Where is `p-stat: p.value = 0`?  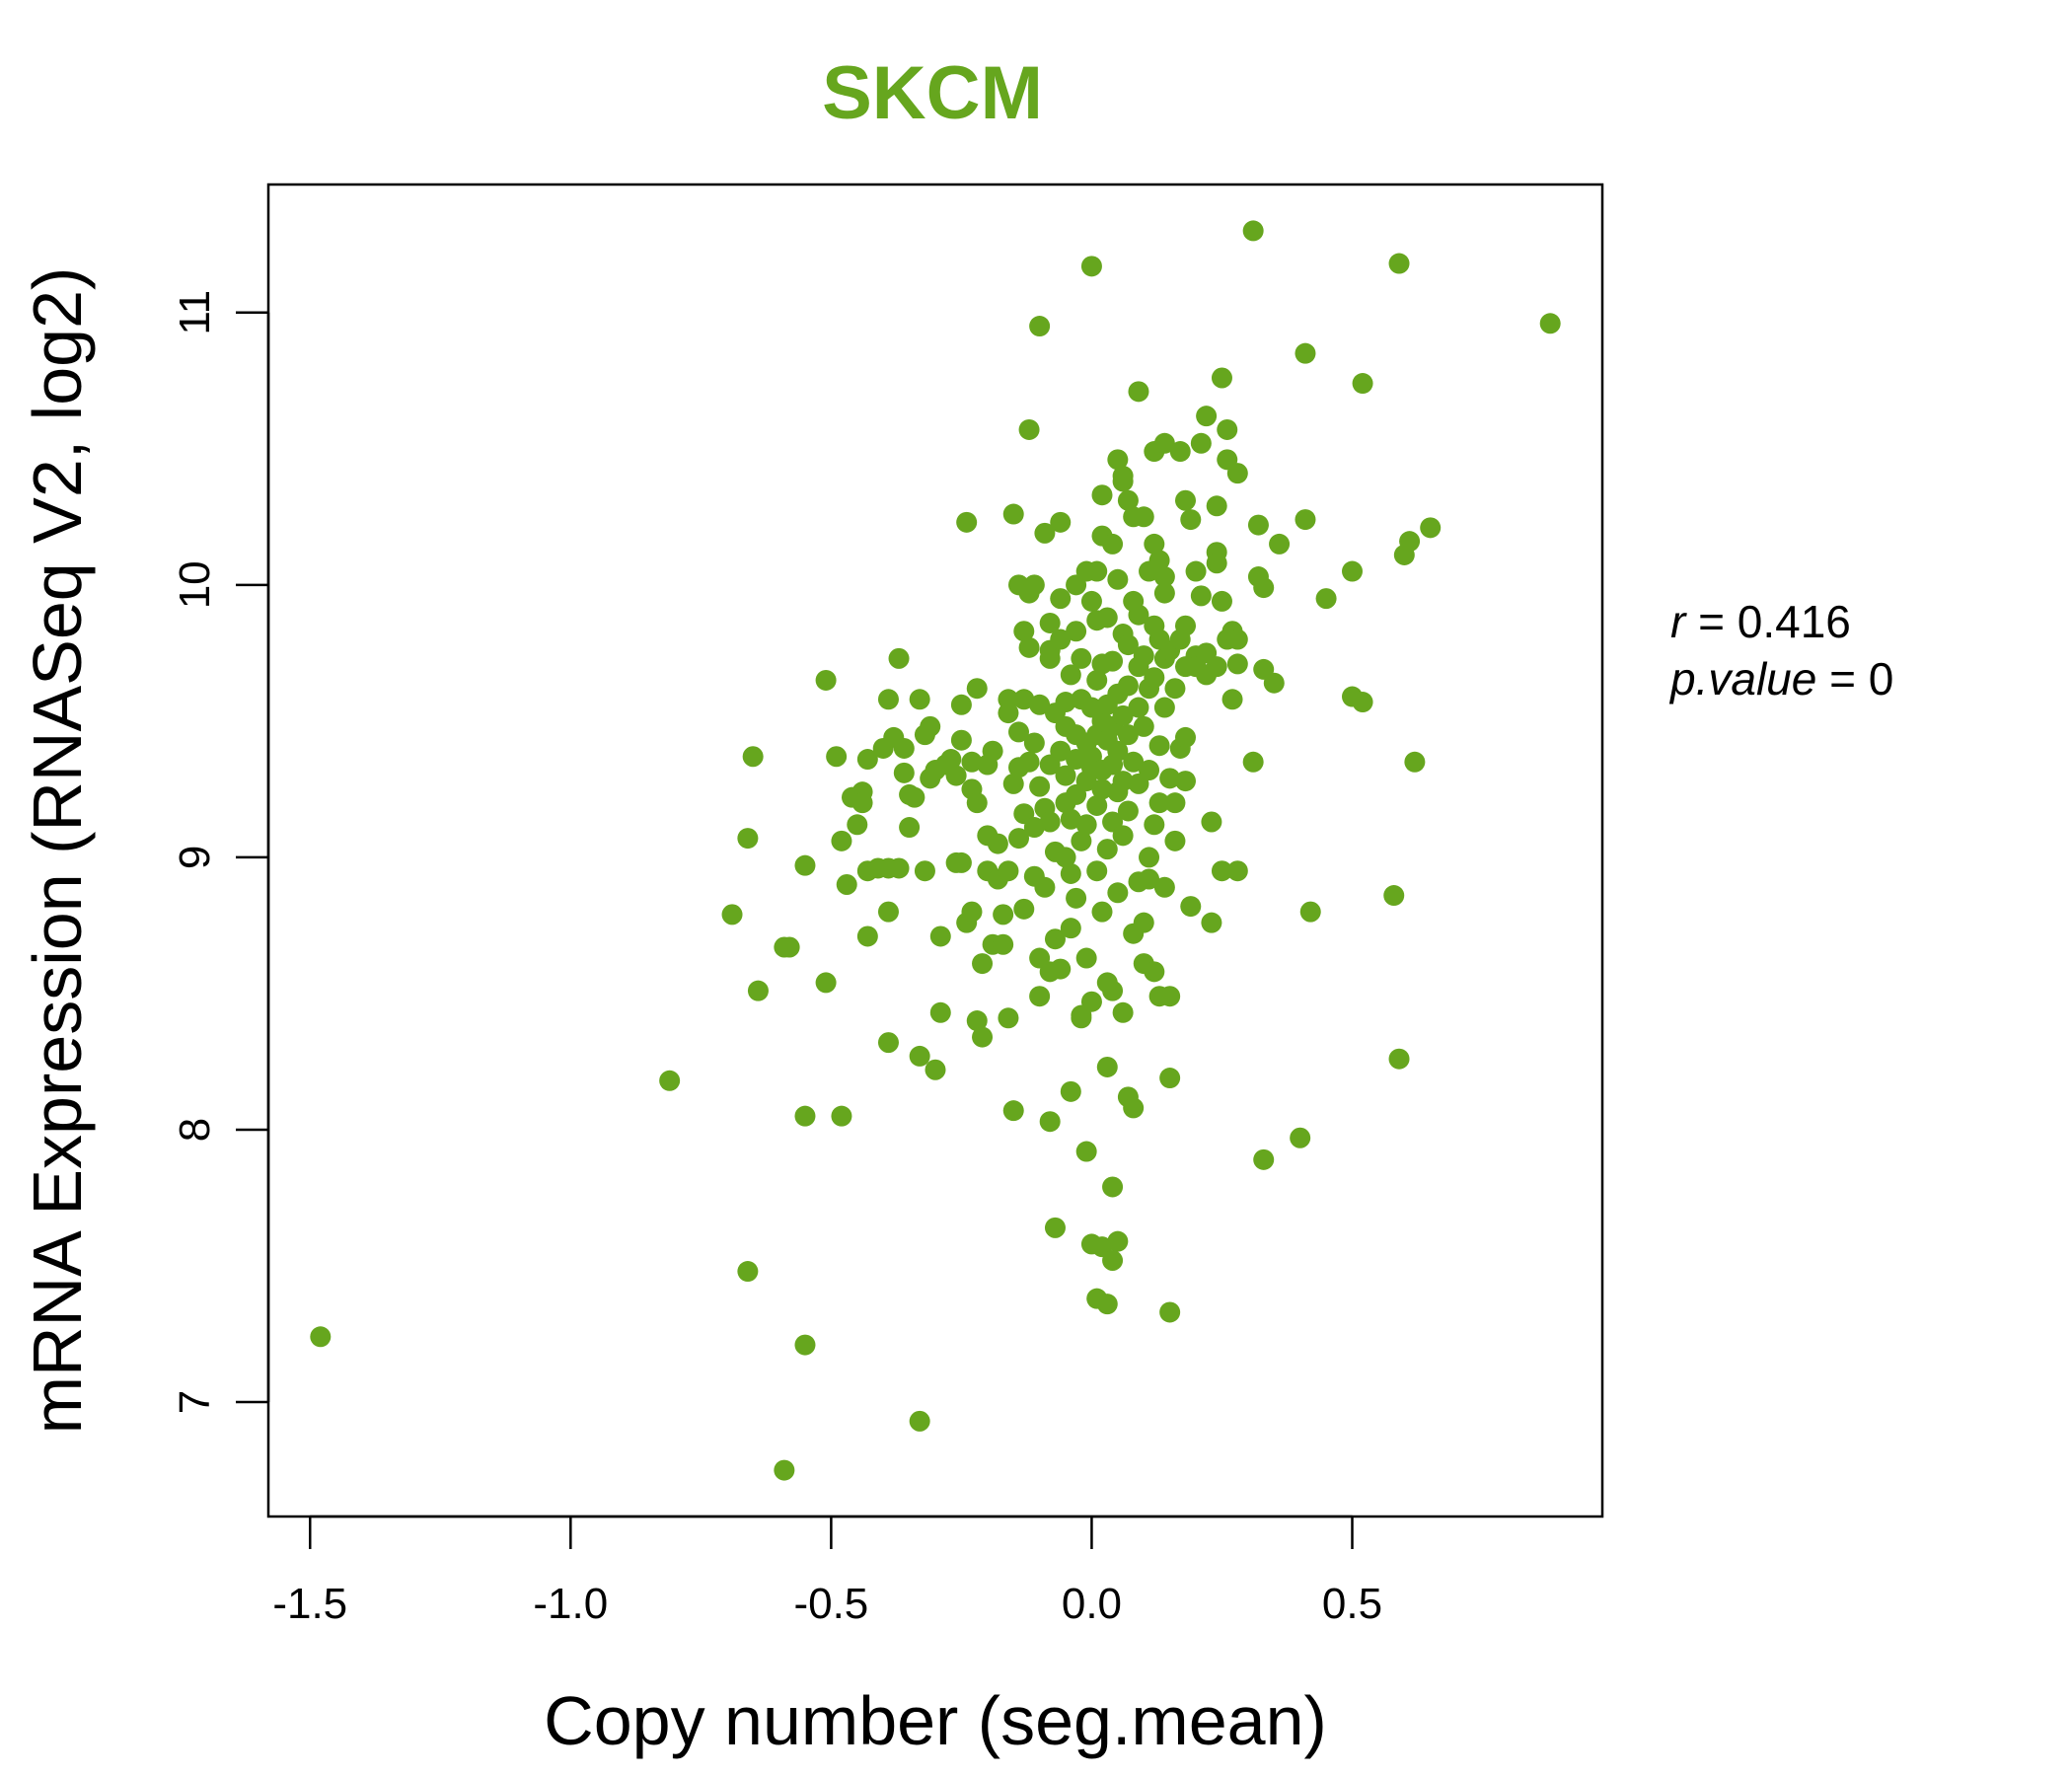 p-stat: p.value = 0 is located at coordinates (1781, 679).